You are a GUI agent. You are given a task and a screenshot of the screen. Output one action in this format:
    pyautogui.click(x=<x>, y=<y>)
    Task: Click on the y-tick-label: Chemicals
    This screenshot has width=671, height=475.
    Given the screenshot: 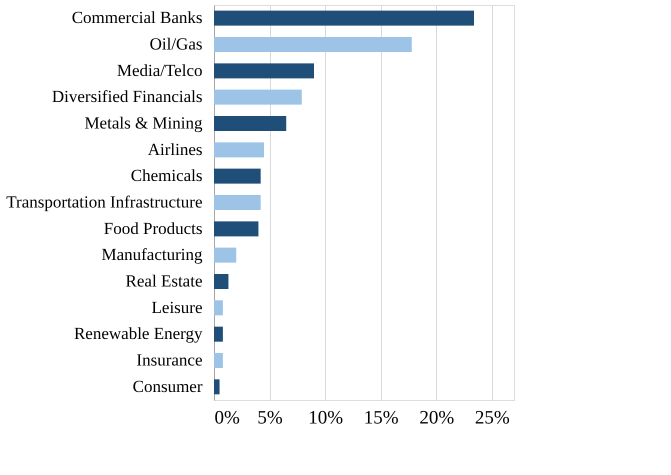 What is the action you would take?
    pyautogui.click(x=166, y=176)
    